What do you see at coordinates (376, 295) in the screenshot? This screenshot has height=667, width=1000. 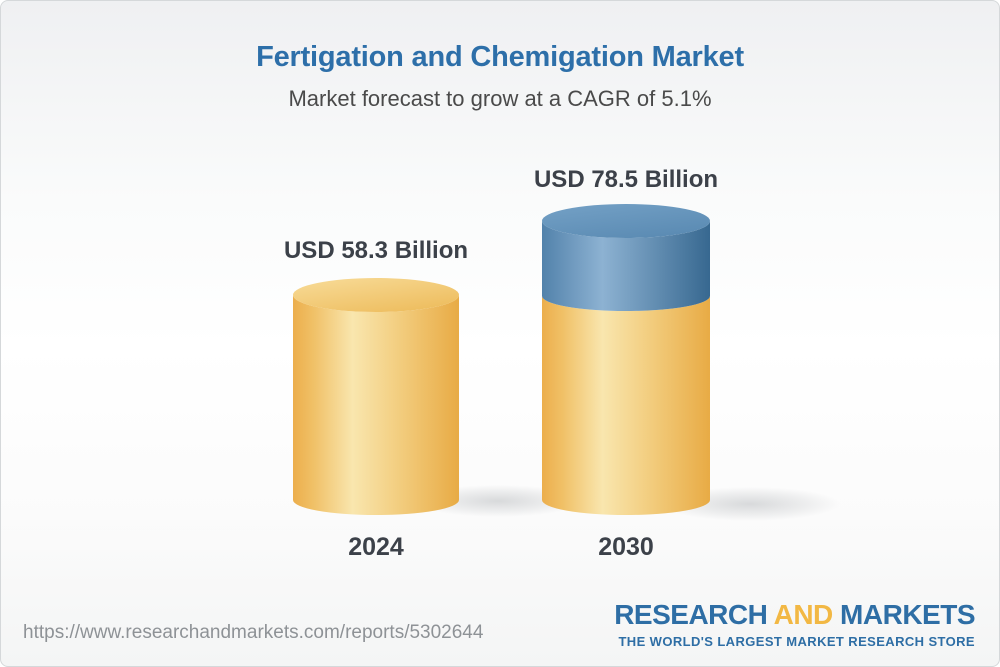 I see `bar-2024-top` at bounding box center [376, 295].